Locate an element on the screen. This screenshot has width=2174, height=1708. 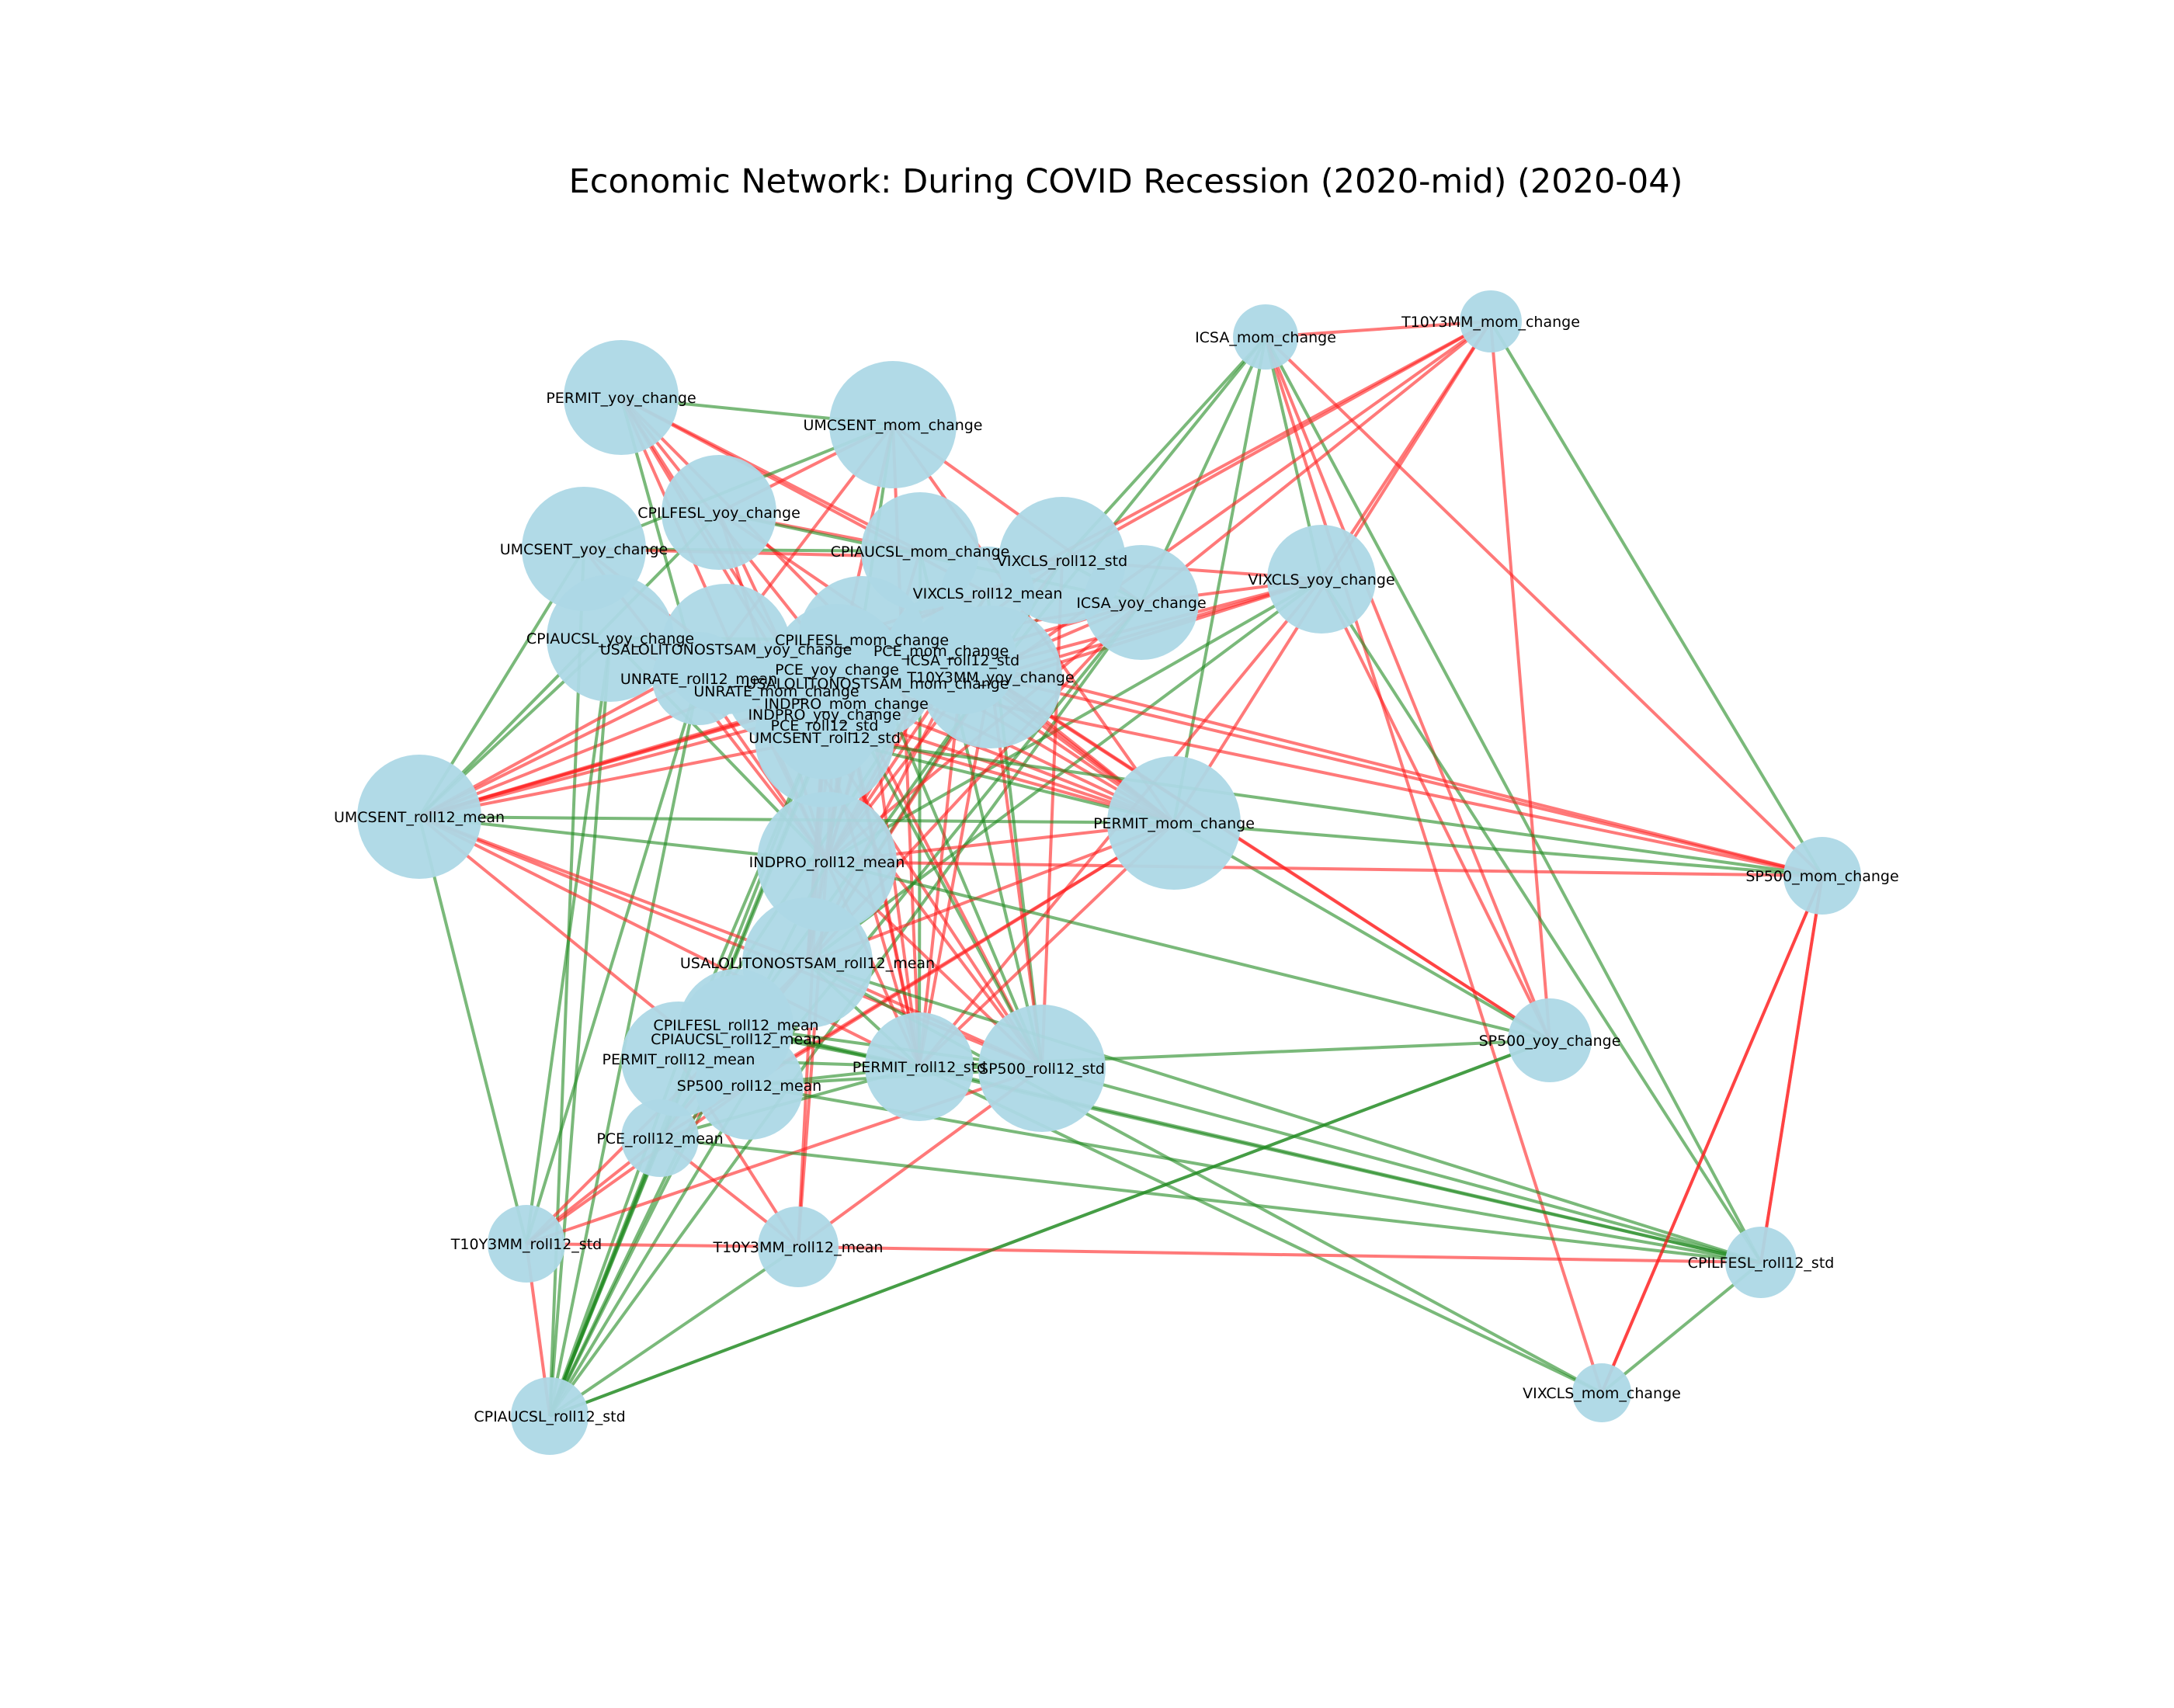
node-label-UMCSENT_mom_change: UMCSENT_mom_change is located at coordinates (893, 426).